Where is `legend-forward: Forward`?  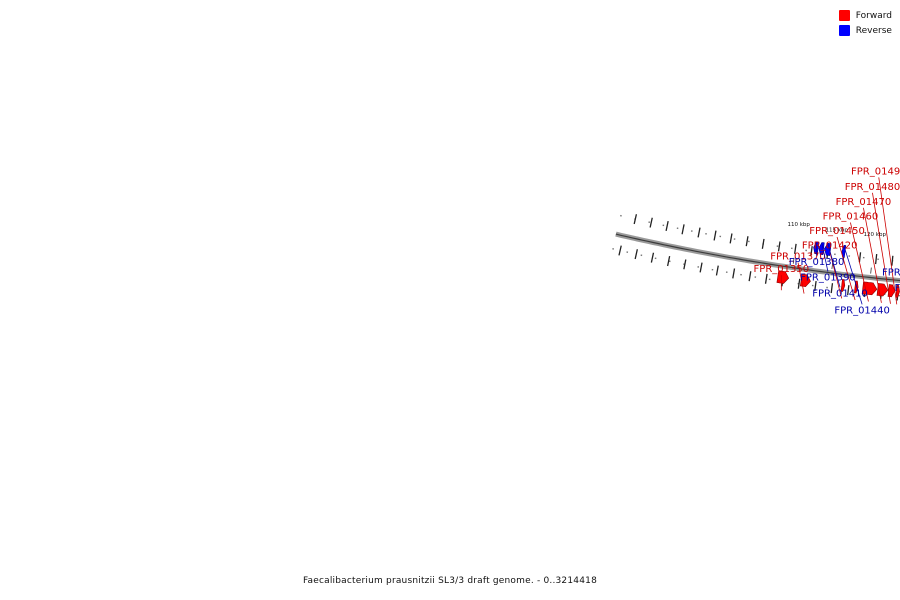 legend-forward: Forward is located at coordinates (865, 15).